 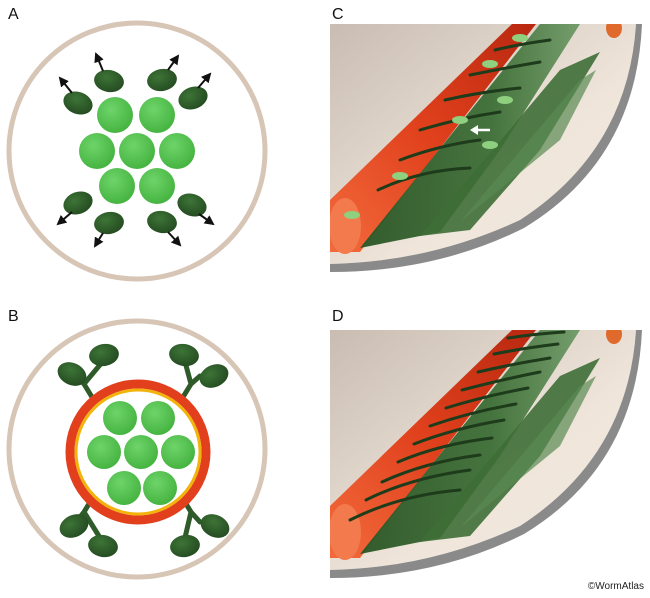 I want to click on panel-c-tube-end, so click(x=345, y=226).